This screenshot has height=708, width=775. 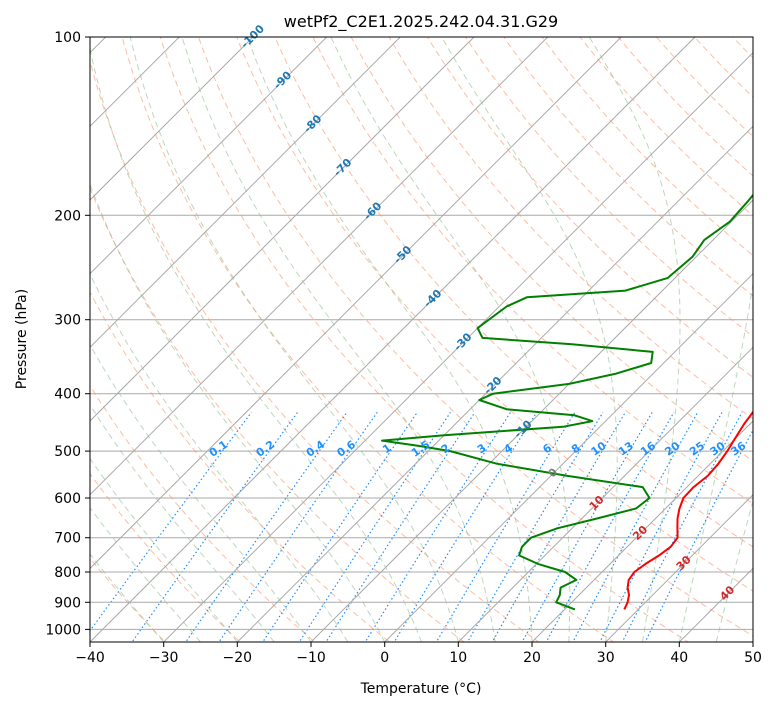 I want to click on mixing-ratio-label: 2, so click(x=446, y=448).